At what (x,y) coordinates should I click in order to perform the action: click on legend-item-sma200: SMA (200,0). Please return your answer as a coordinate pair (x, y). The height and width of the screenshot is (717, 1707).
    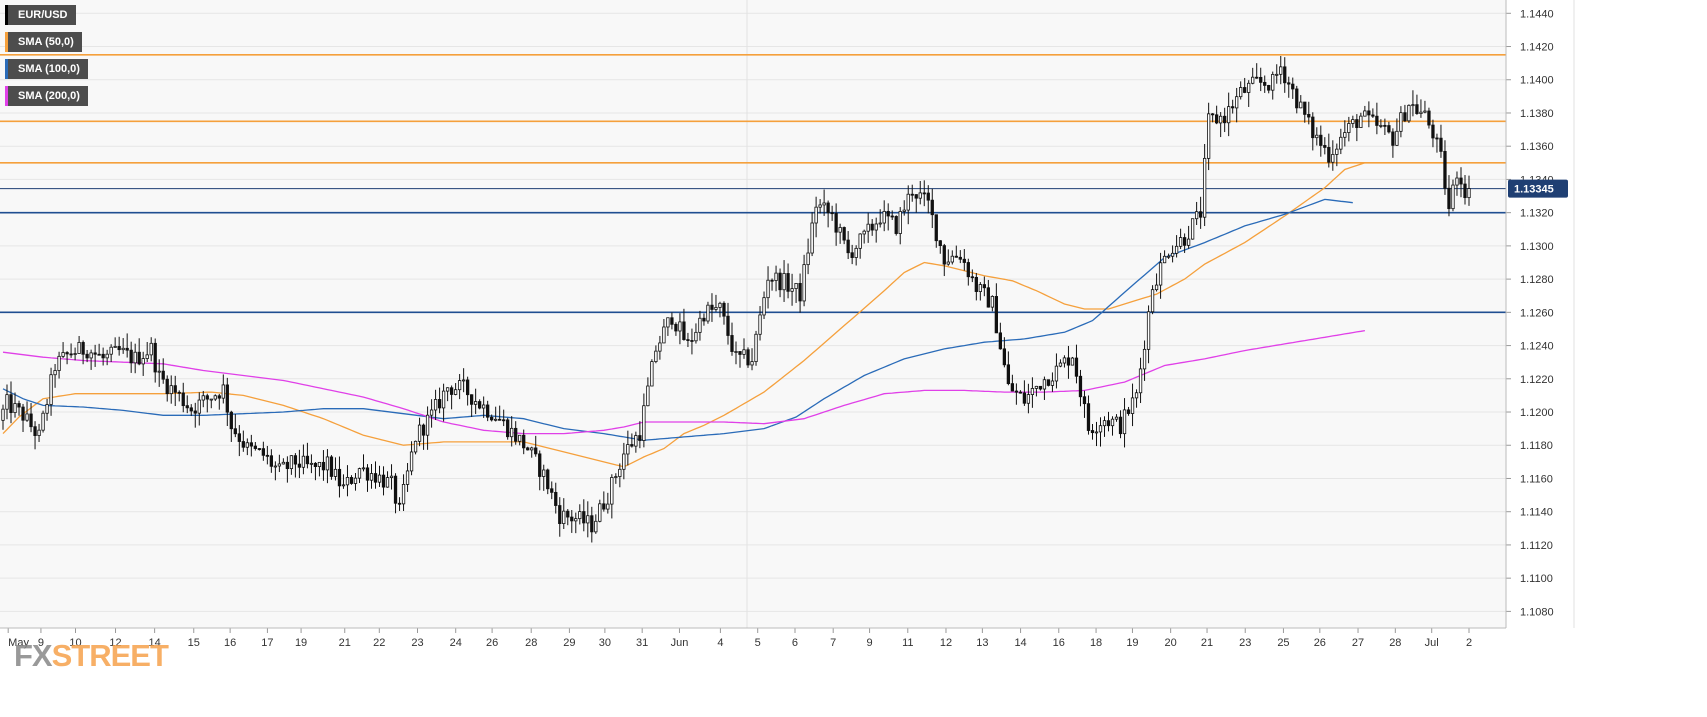
    Looking at the image, I should click on (46, 96).